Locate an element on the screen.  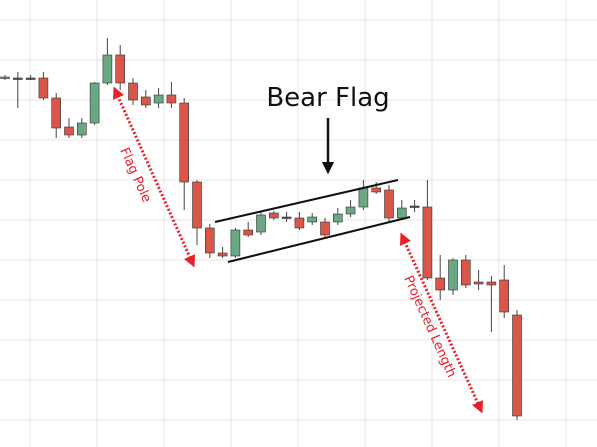
projection-arrow is located at coordinates (441, 323).